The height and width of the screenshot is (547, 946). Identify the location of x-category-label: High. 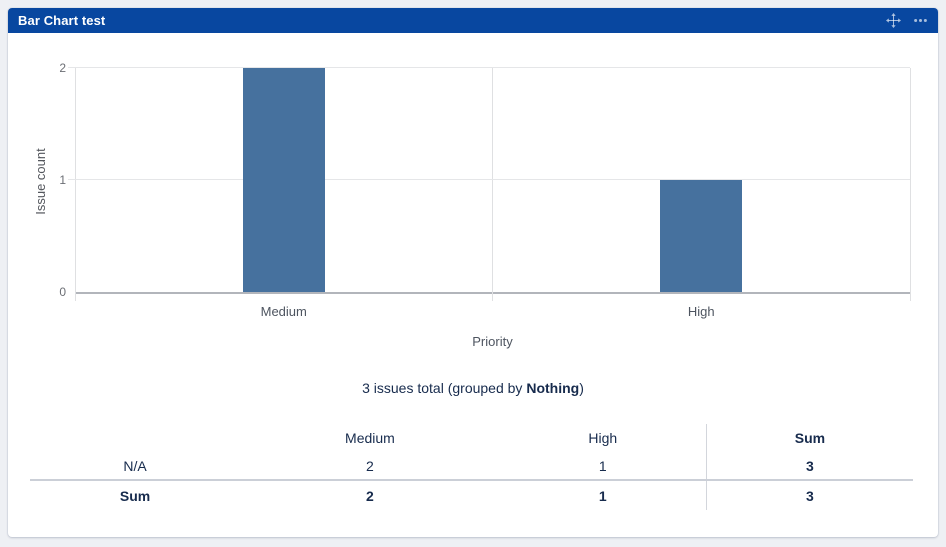
(701, 311).